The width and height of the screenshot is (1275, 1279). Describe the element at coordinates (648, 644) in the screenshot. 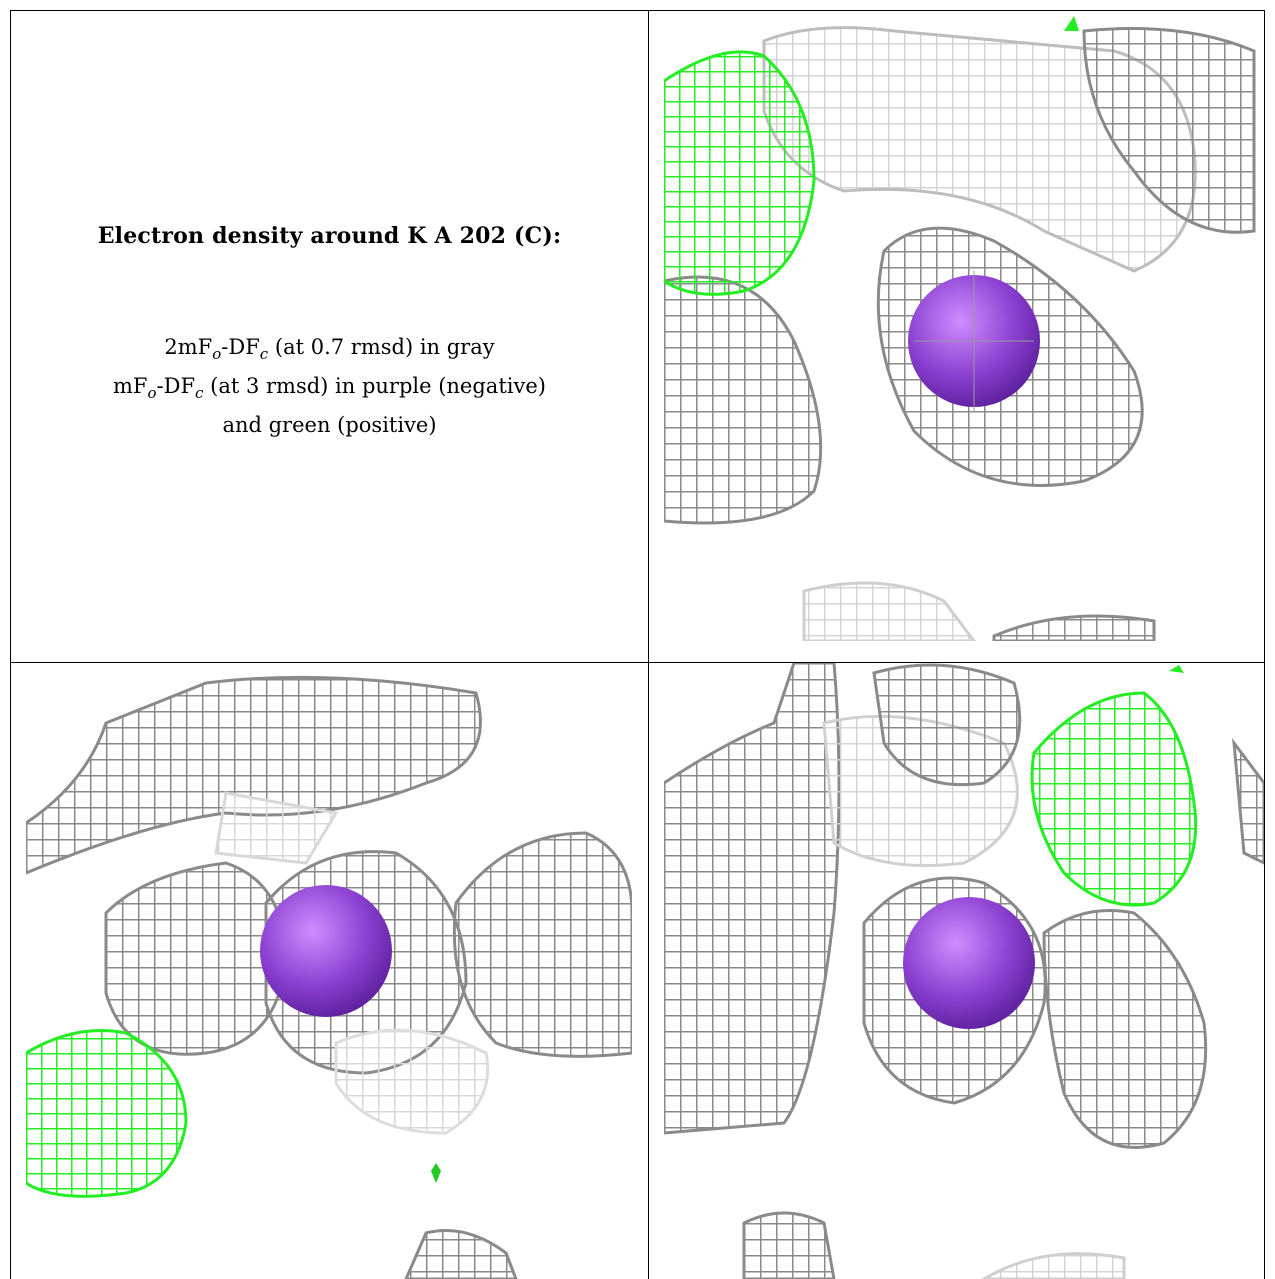

I see `middle-divider` at that location.